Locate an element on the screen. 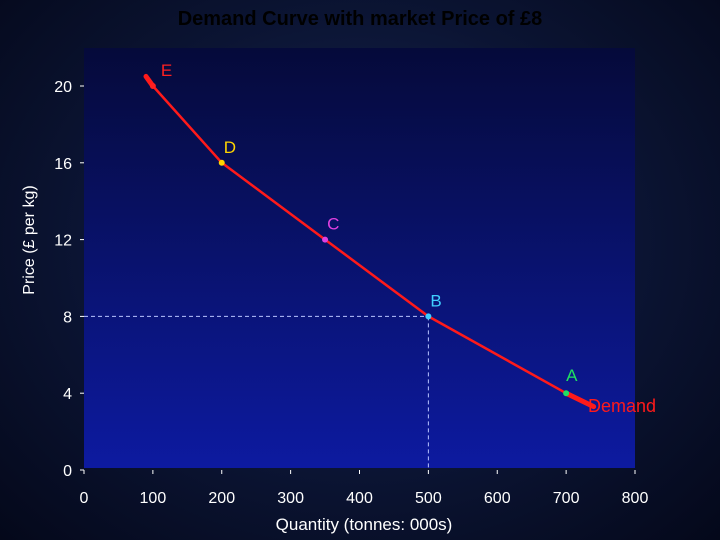  demand-line-end-cap is located at coordinates (580, 400).